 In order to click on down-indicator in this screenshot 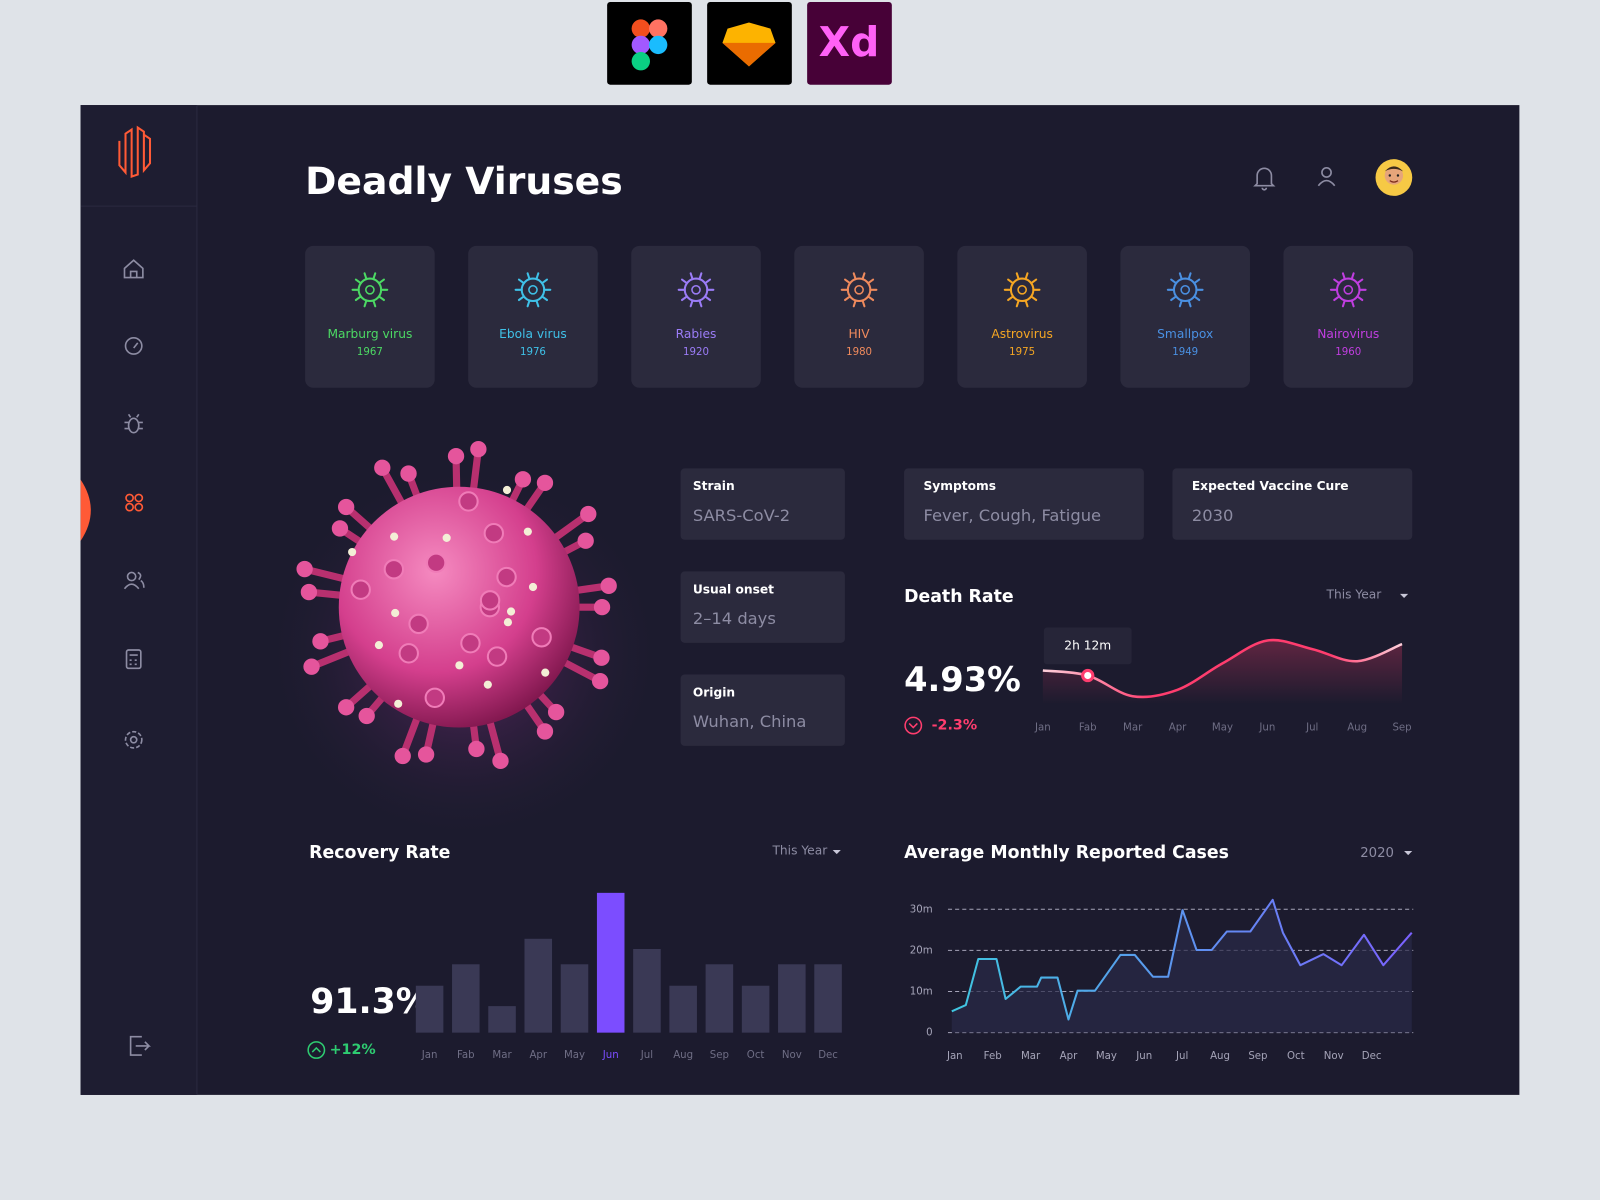, I will do `click(913, 725)`.